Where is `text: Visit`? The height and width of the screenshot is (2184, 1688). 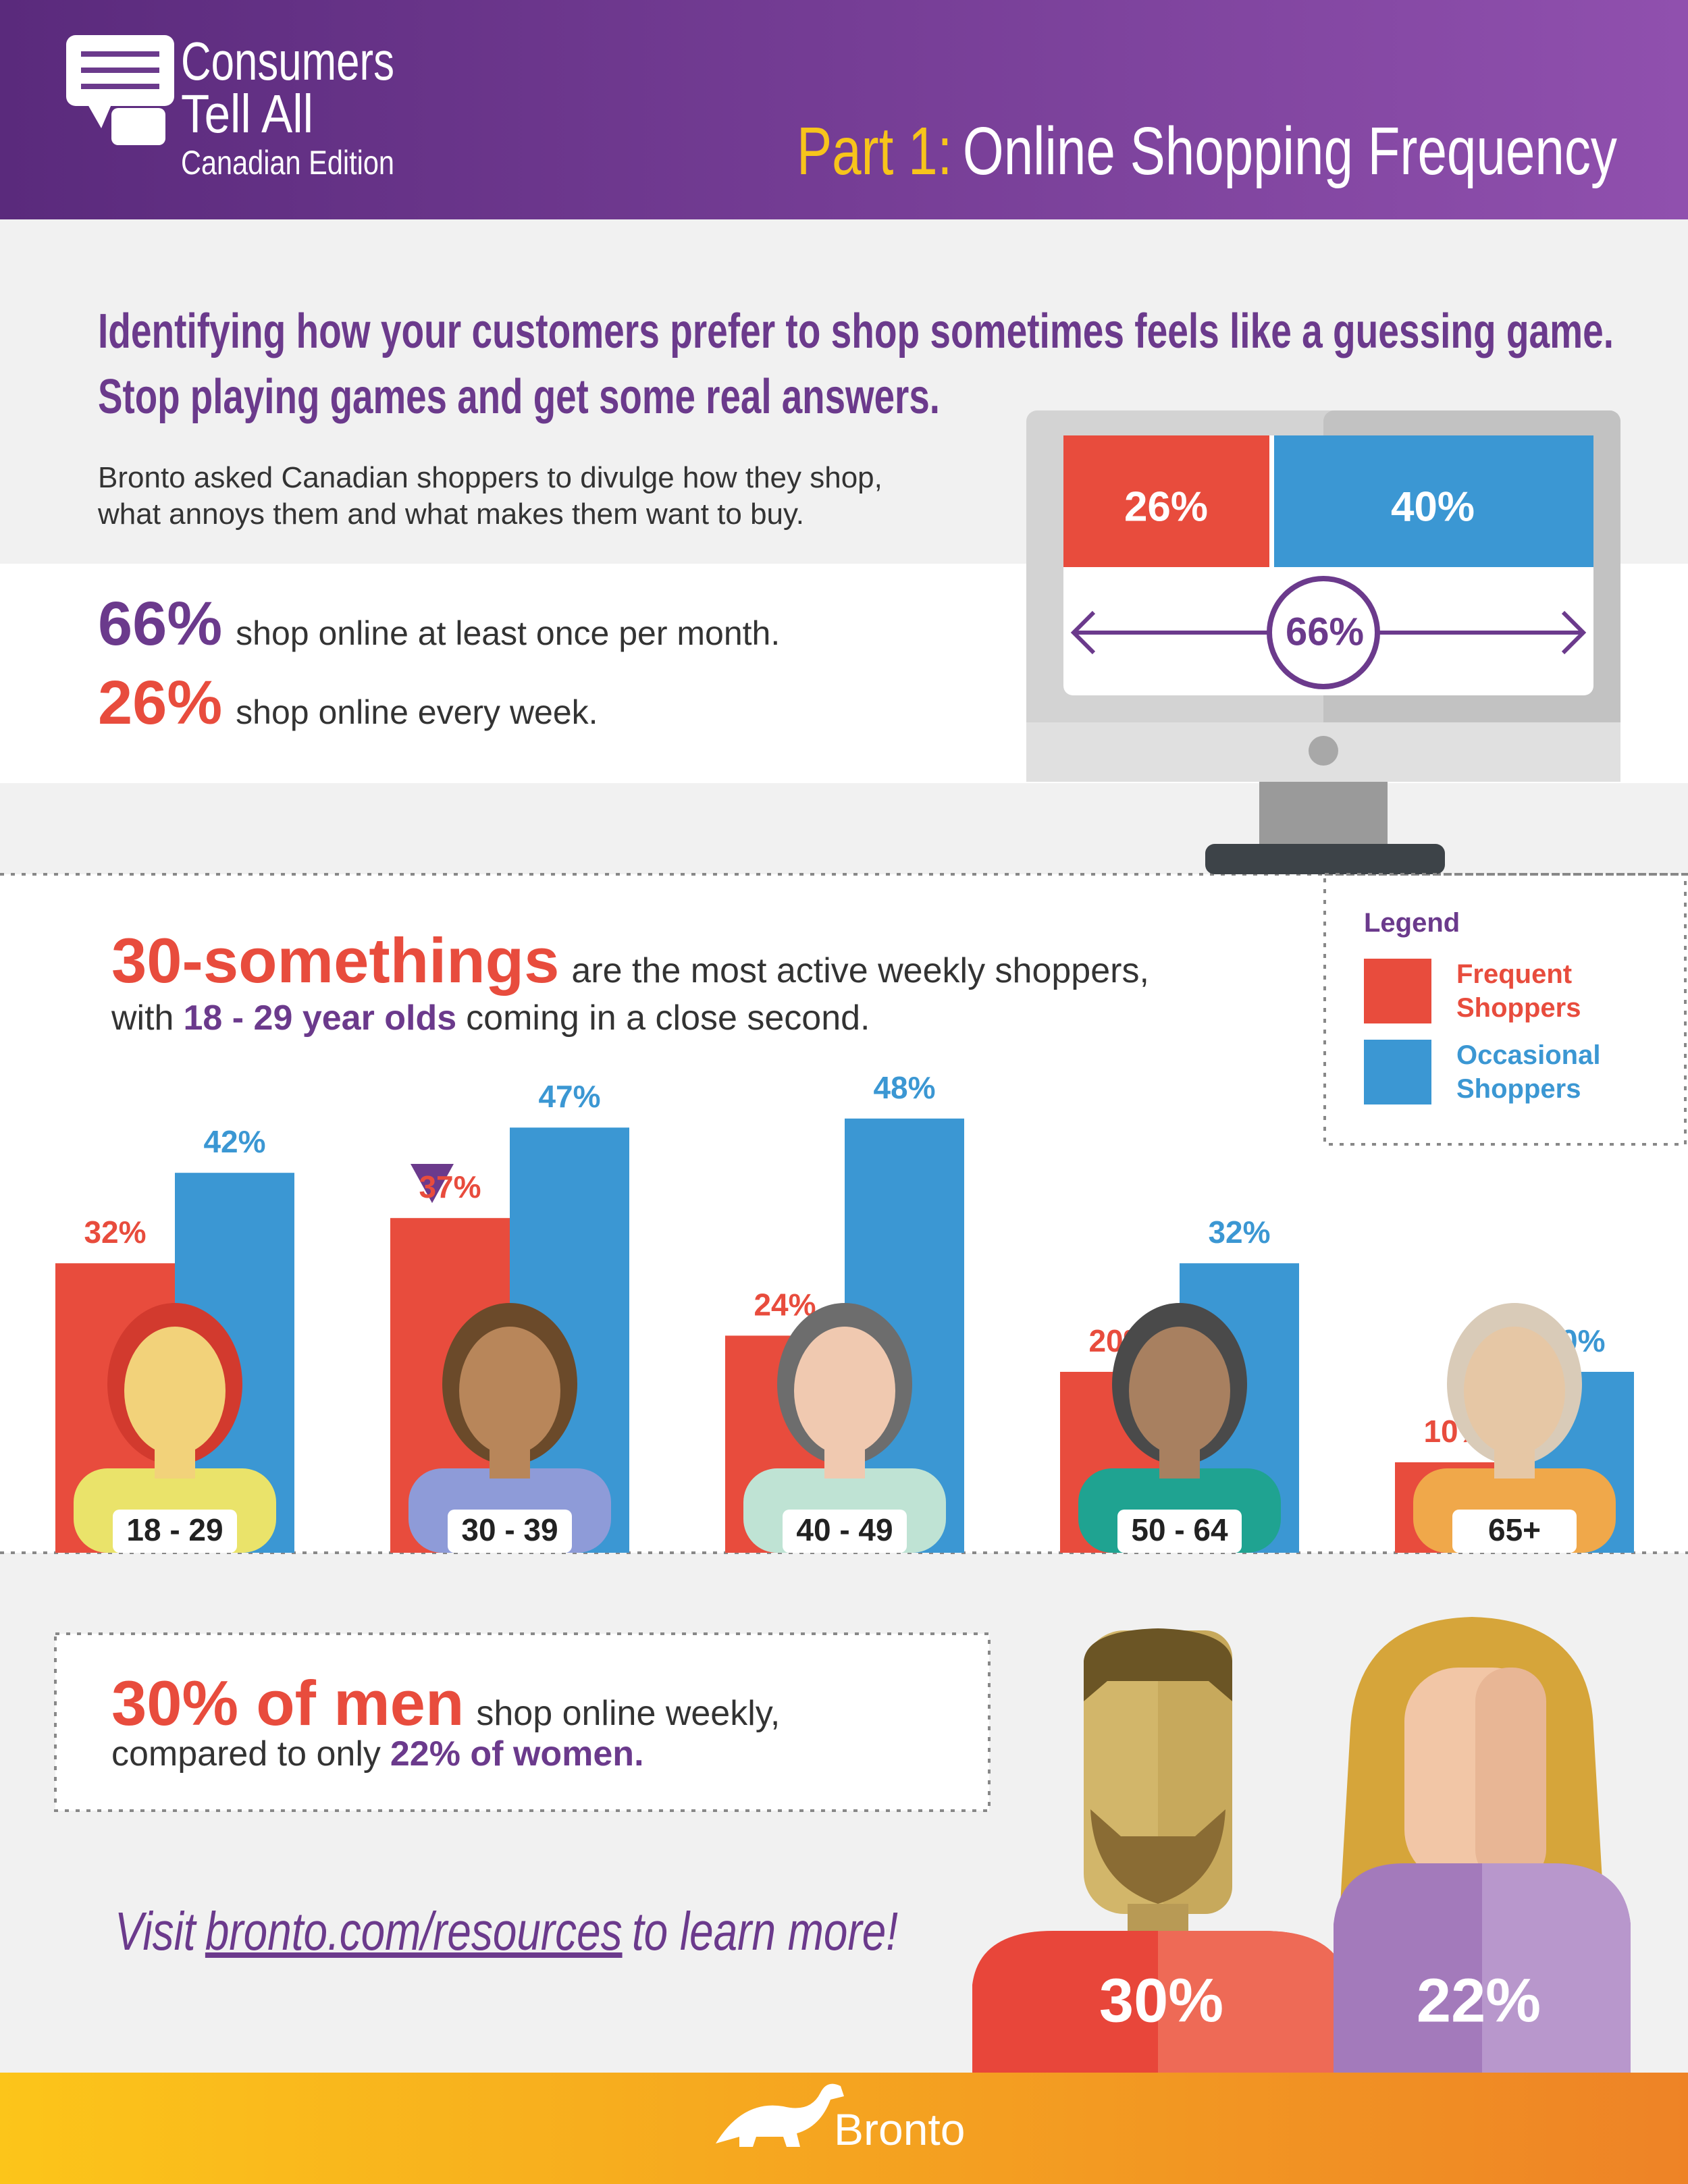
text: Visit is located at coordinates (156, 1931).